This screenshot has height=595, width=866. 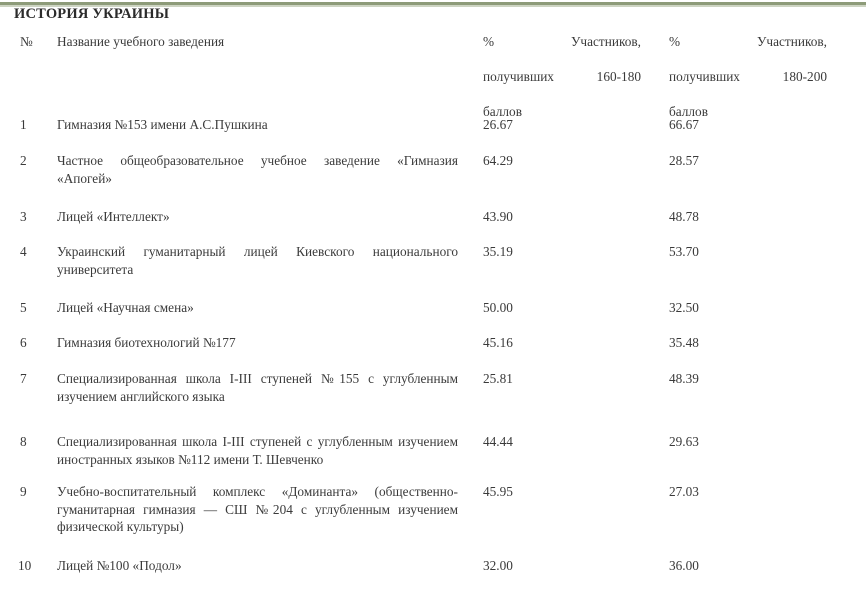 What do you see at coordinates (498, 216) in the screenshot?
I see `percent-160-180: 43.90` at bounding box center [498, 216].